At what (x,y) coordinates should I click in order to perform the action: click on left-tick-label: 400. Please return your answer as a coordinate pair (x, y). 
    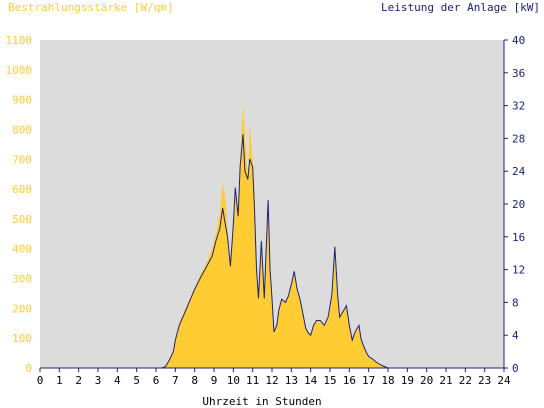
    Looking at the image, I should click on (22, 249).